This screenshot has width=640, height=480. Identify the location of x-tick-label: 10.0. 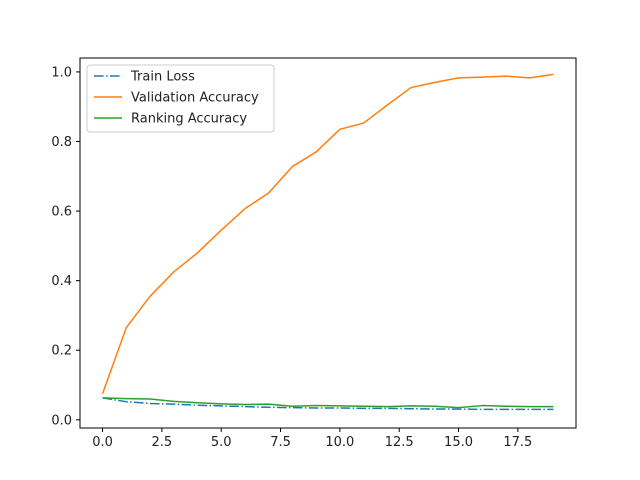
(339, 442).